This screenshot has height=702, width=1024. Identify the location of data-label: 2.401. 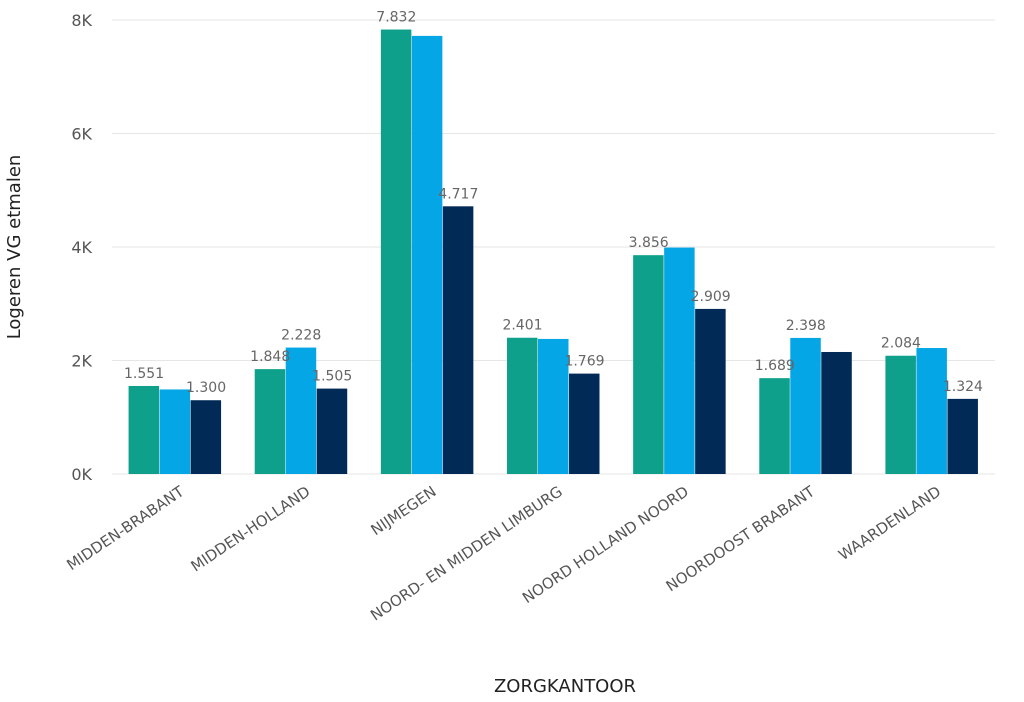
(522, 326).